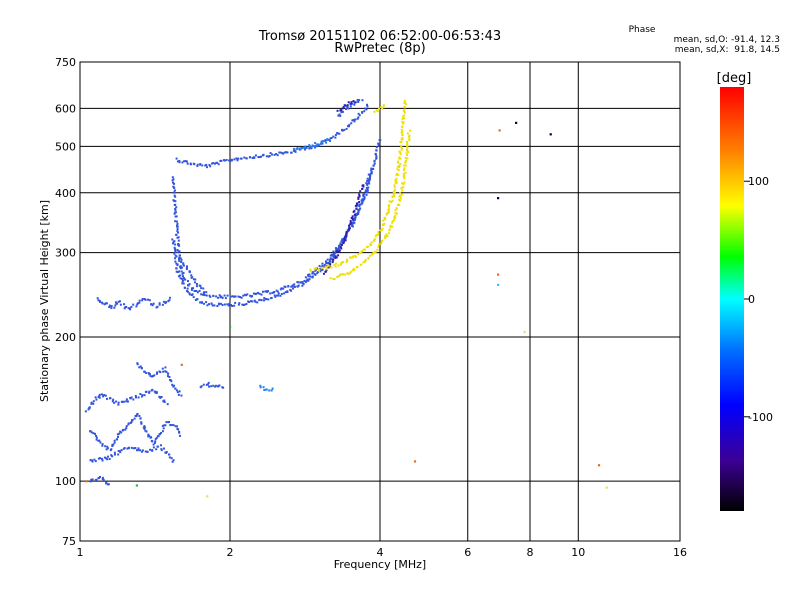 Image resolution: width=800 pixels, height=600 pixels. Describe the element at coordinates (578, 552) in the screenshot. I see `x-tick-label: 10` at that location.